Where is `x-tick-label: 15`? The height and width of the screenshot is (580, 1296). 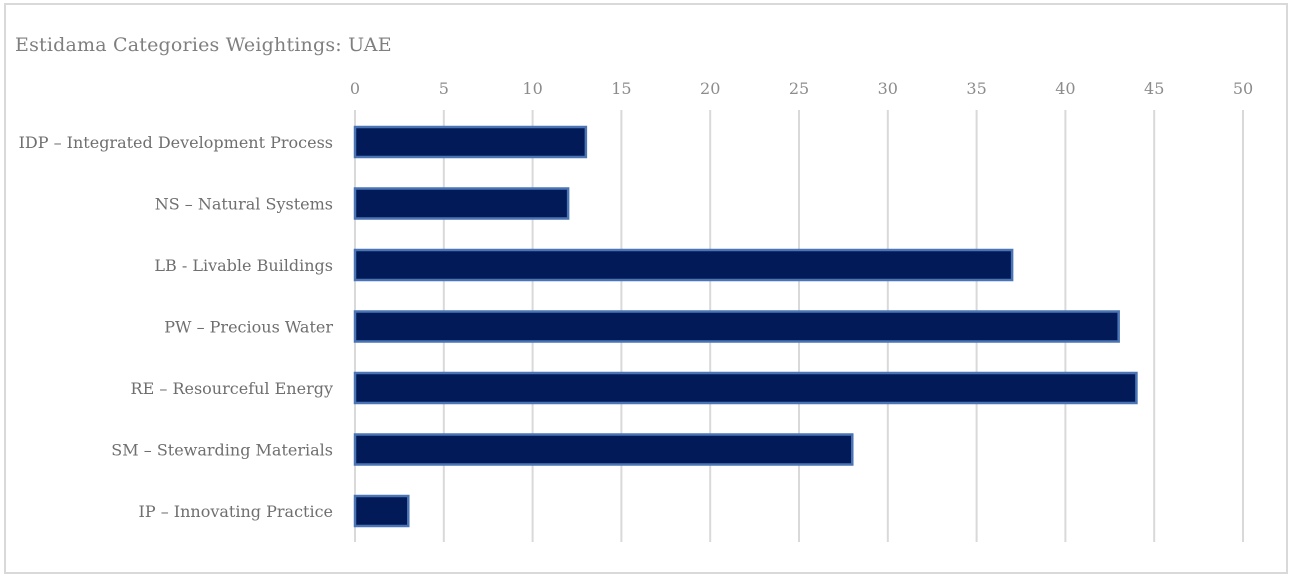 x-tick-label: 15 is located at coordinates (621, 88).